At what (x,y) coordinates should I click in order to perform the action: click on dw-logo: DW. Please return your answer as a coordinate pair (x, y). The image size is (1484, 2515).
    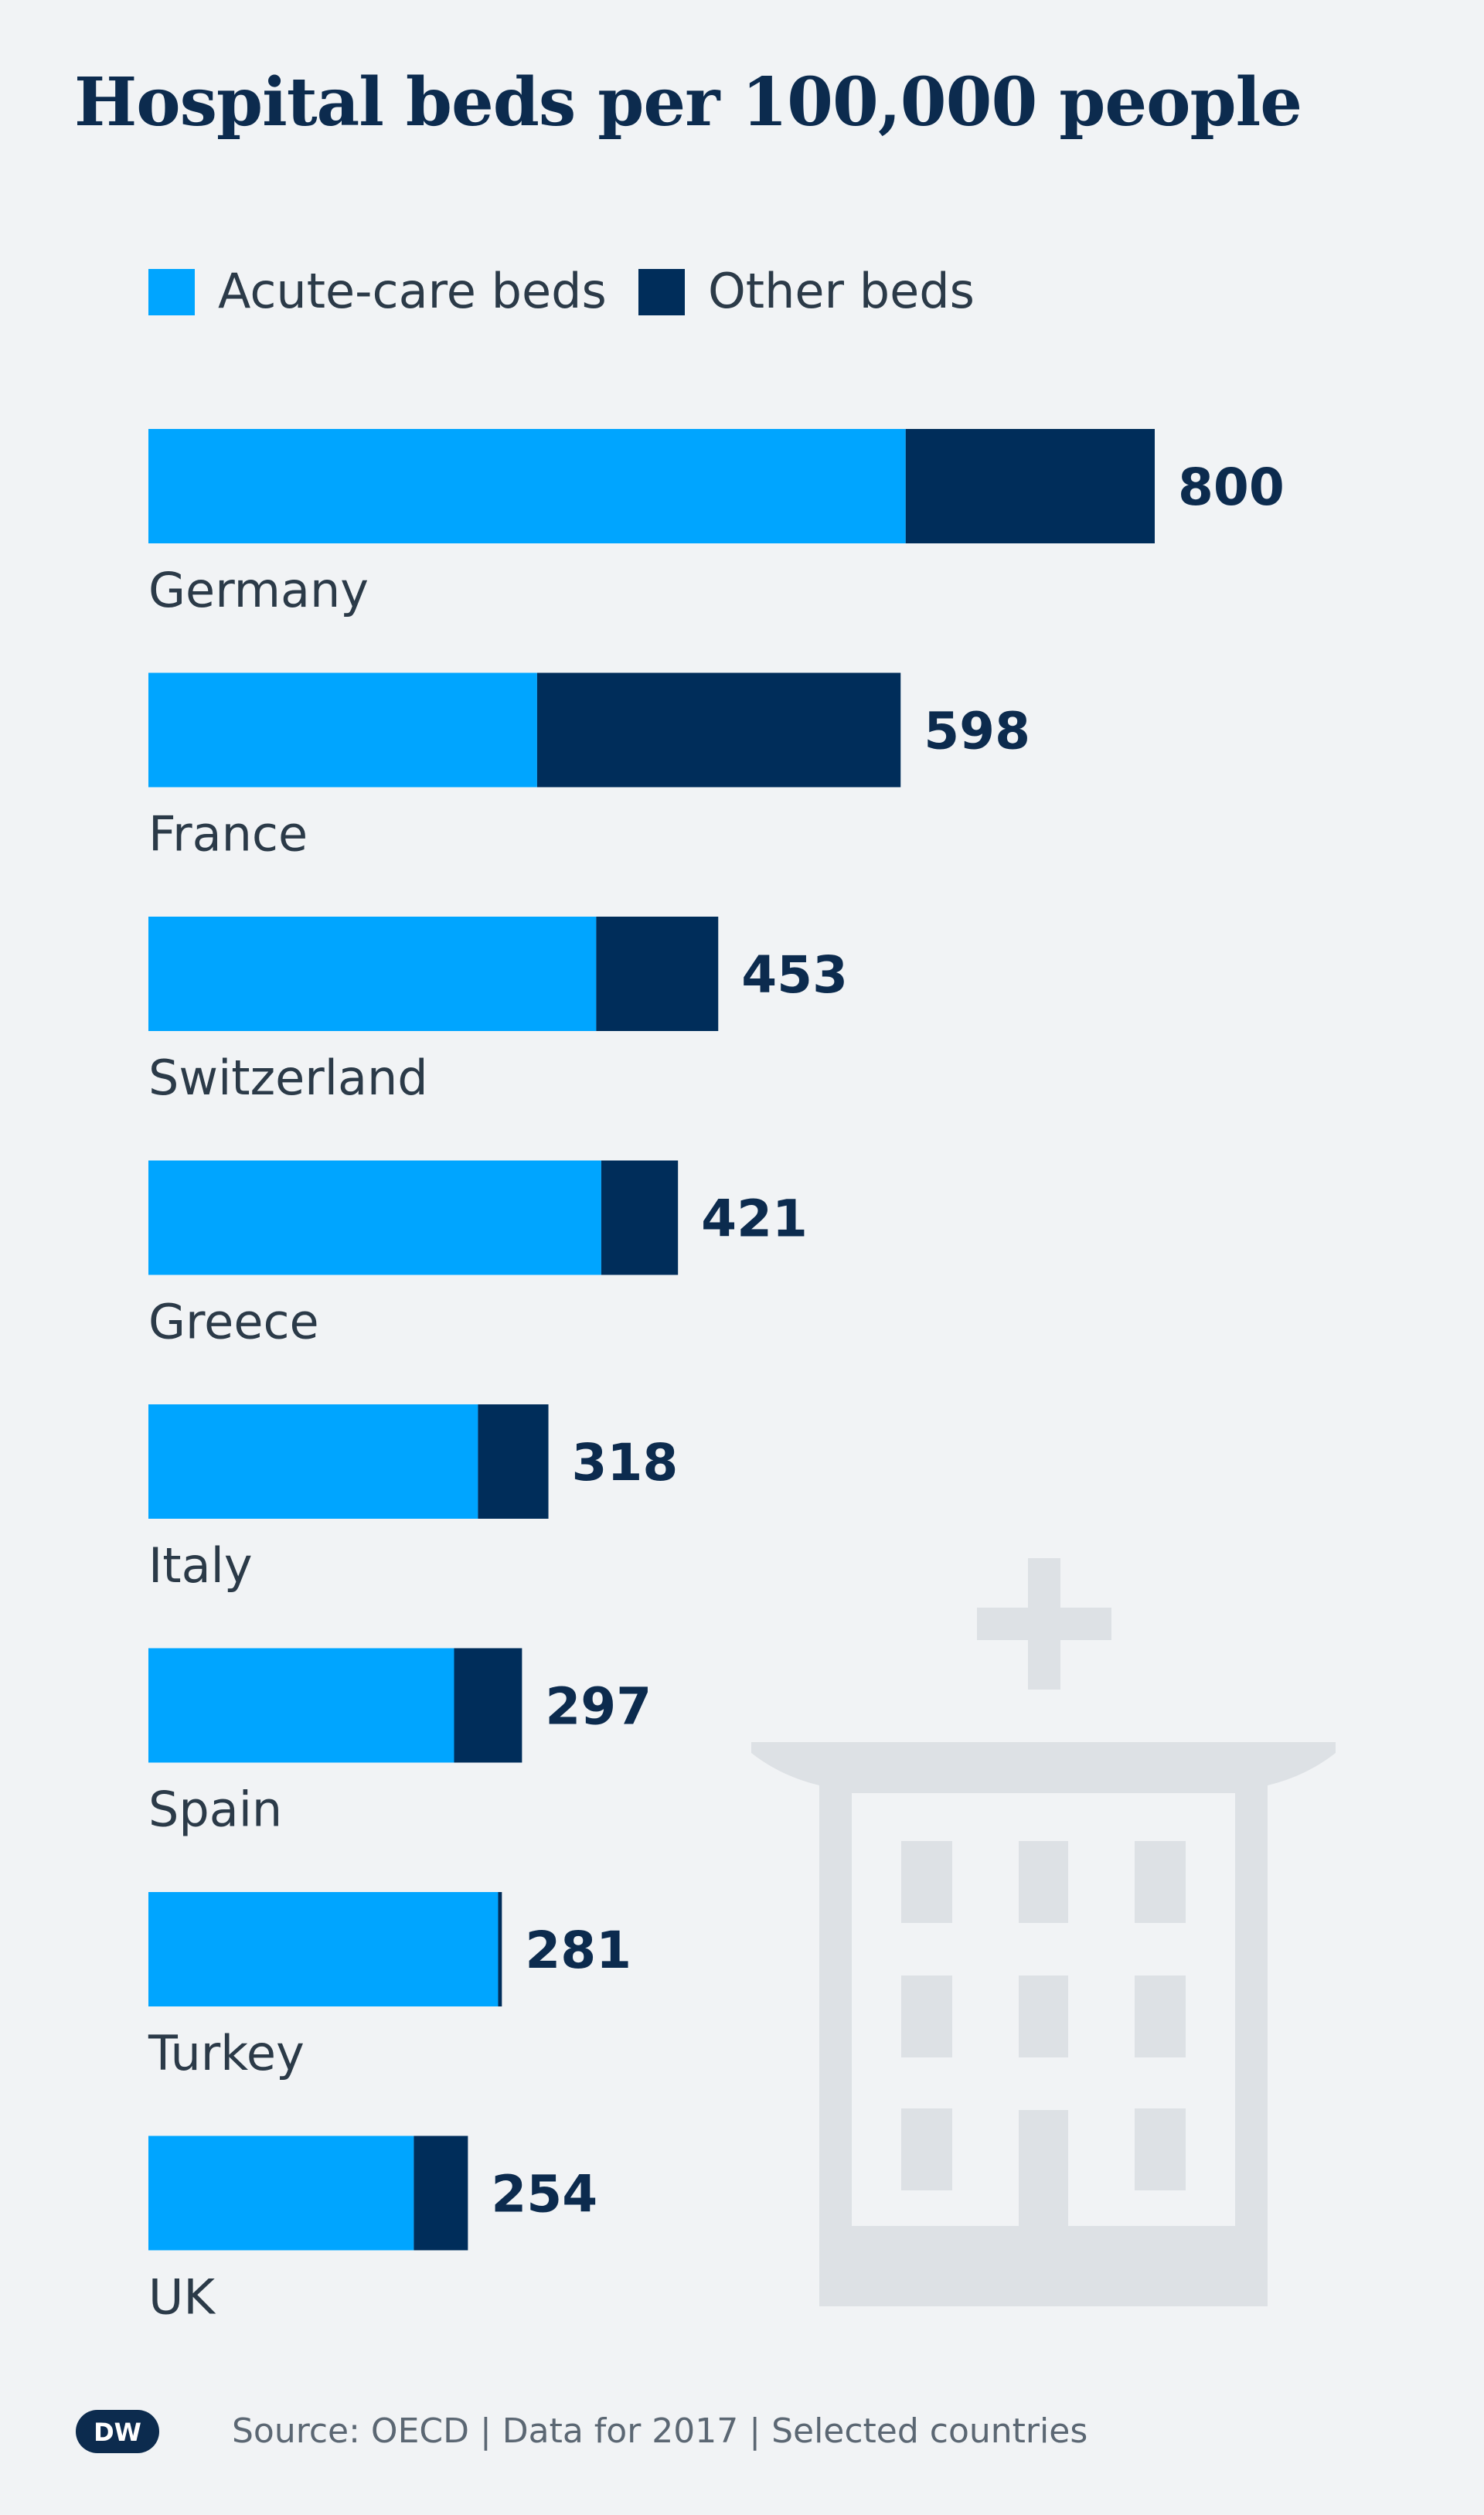
    Looking at the image, I should click on (117, 2431).